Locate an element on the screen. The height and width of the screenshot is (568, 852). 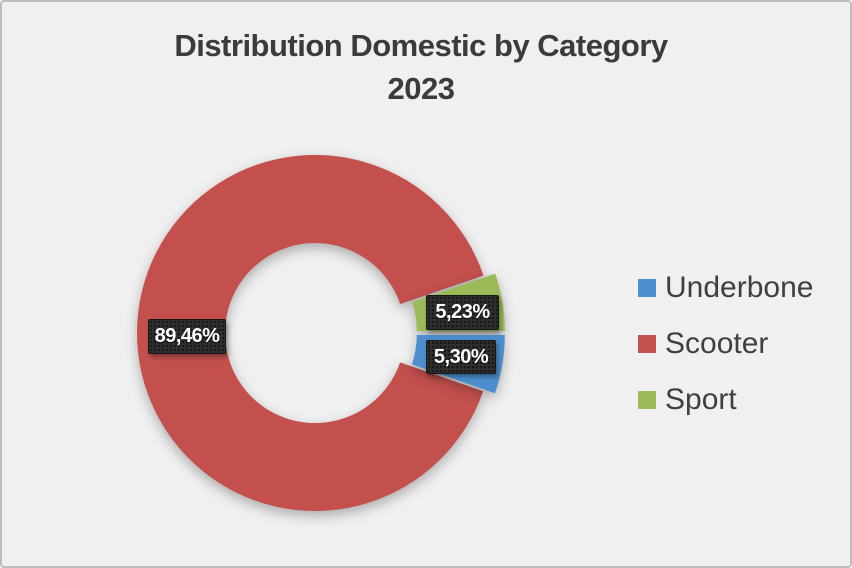
chart-title-line1: Distribution Domestic by Category is located at coordinates (421, 45).